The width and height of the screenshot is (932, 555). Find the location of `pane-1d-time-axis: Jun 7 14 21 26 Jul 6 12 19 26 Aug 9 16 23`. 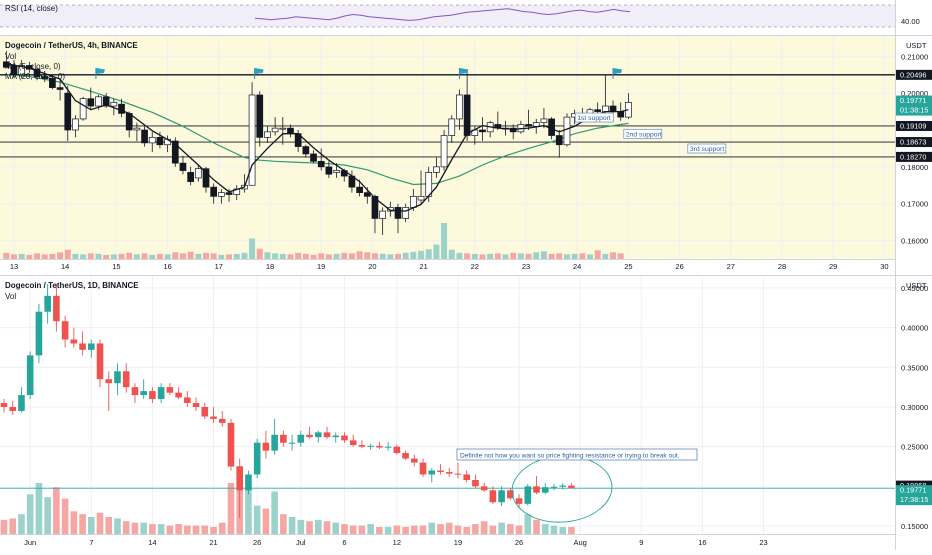

pane-1d-time-axis: Jun 7 14 21 26 Jul 6 12 19 26 Aug 9 16 23 is located at coordinates (447, 542).